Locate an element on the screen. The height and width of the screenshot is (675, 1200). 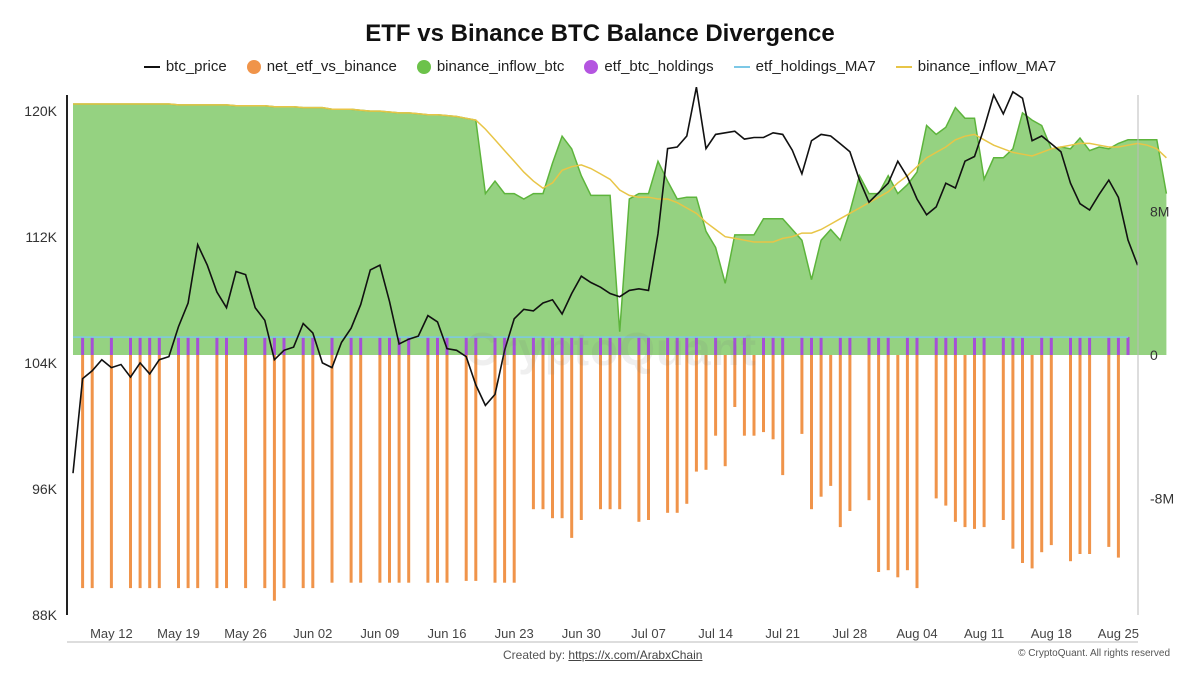
x-axis-tick-label: Jul 14 is located at coordinates (715, 633).